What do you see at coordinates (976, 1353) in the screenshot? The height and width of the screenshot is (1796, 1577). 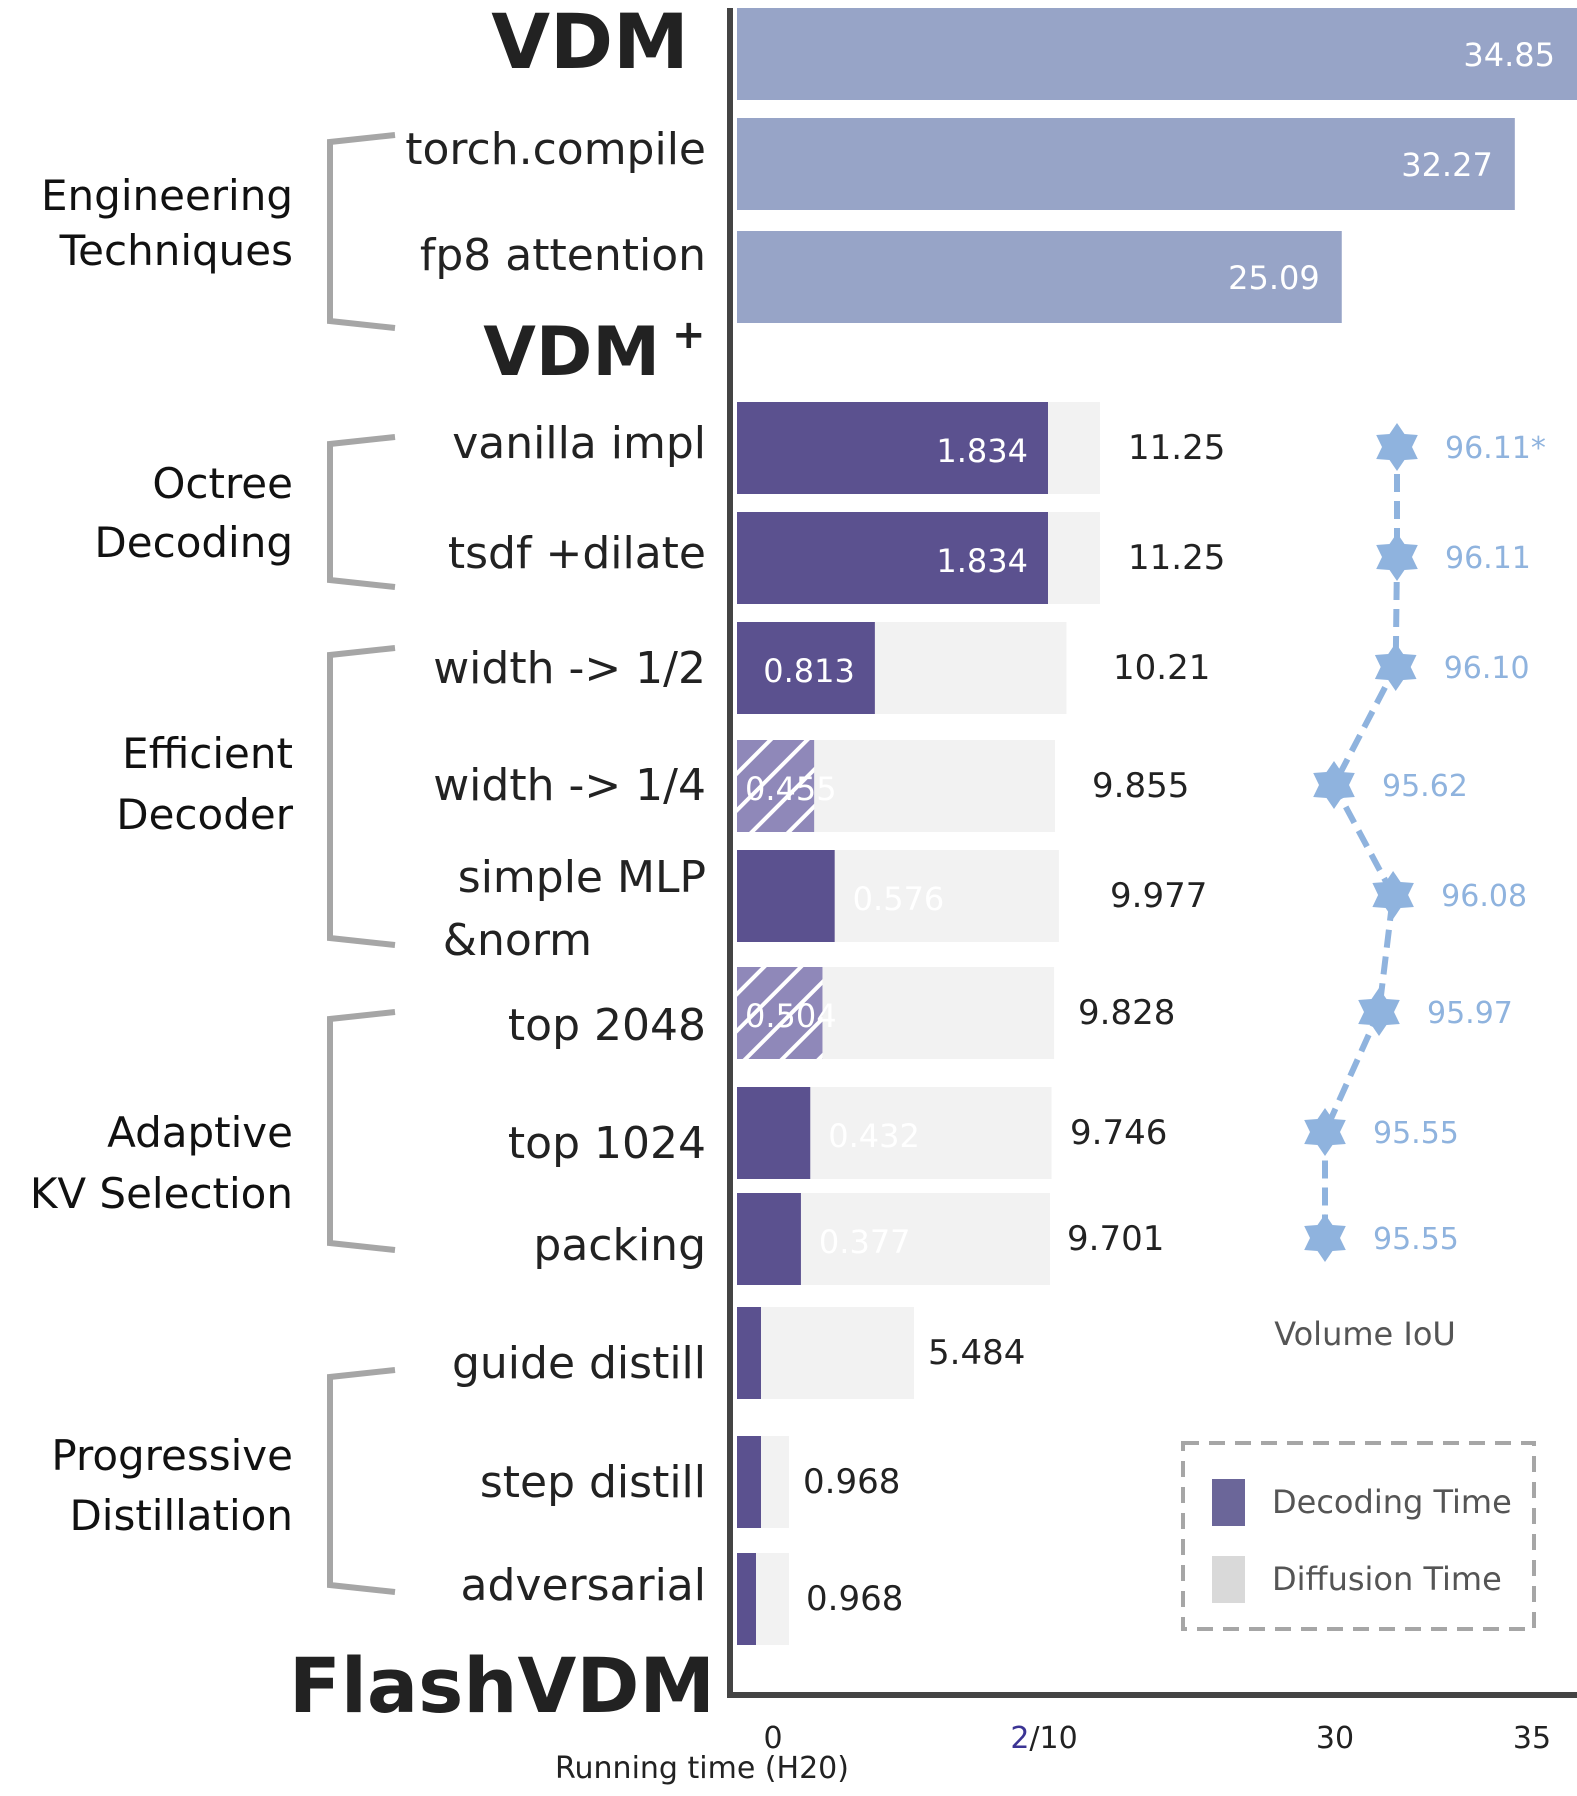 I see `total-value: 5.484` at bounding box center [976, 1353].